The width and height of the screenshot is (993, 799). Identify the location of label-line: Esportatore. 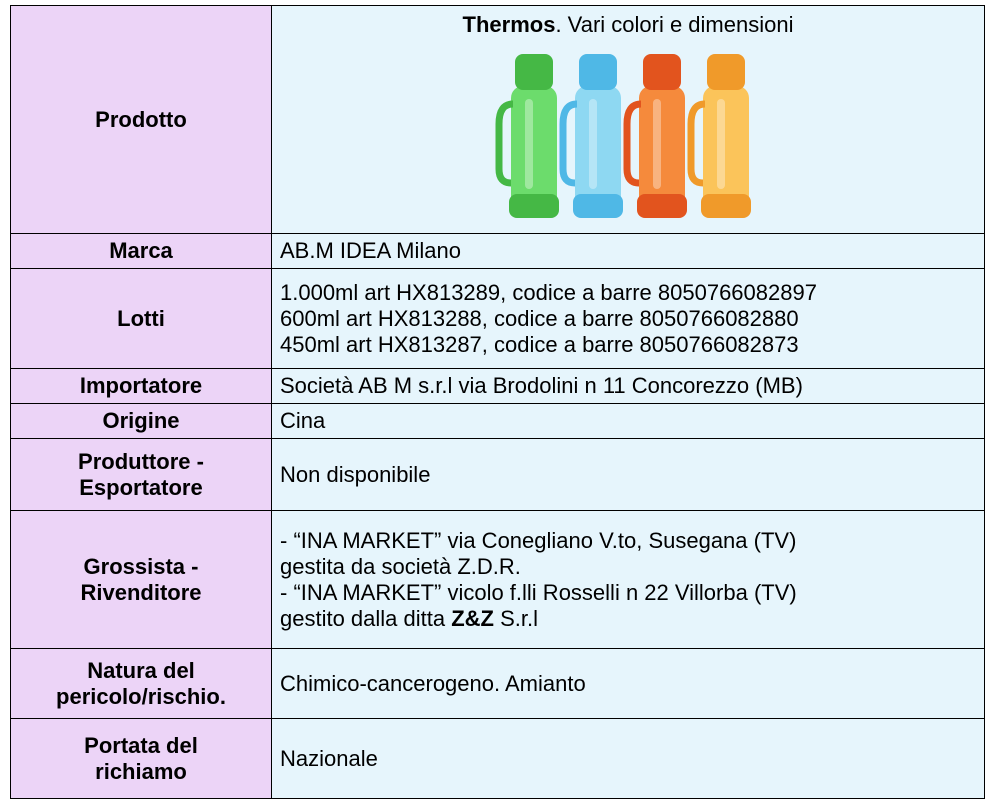
(141, 487).